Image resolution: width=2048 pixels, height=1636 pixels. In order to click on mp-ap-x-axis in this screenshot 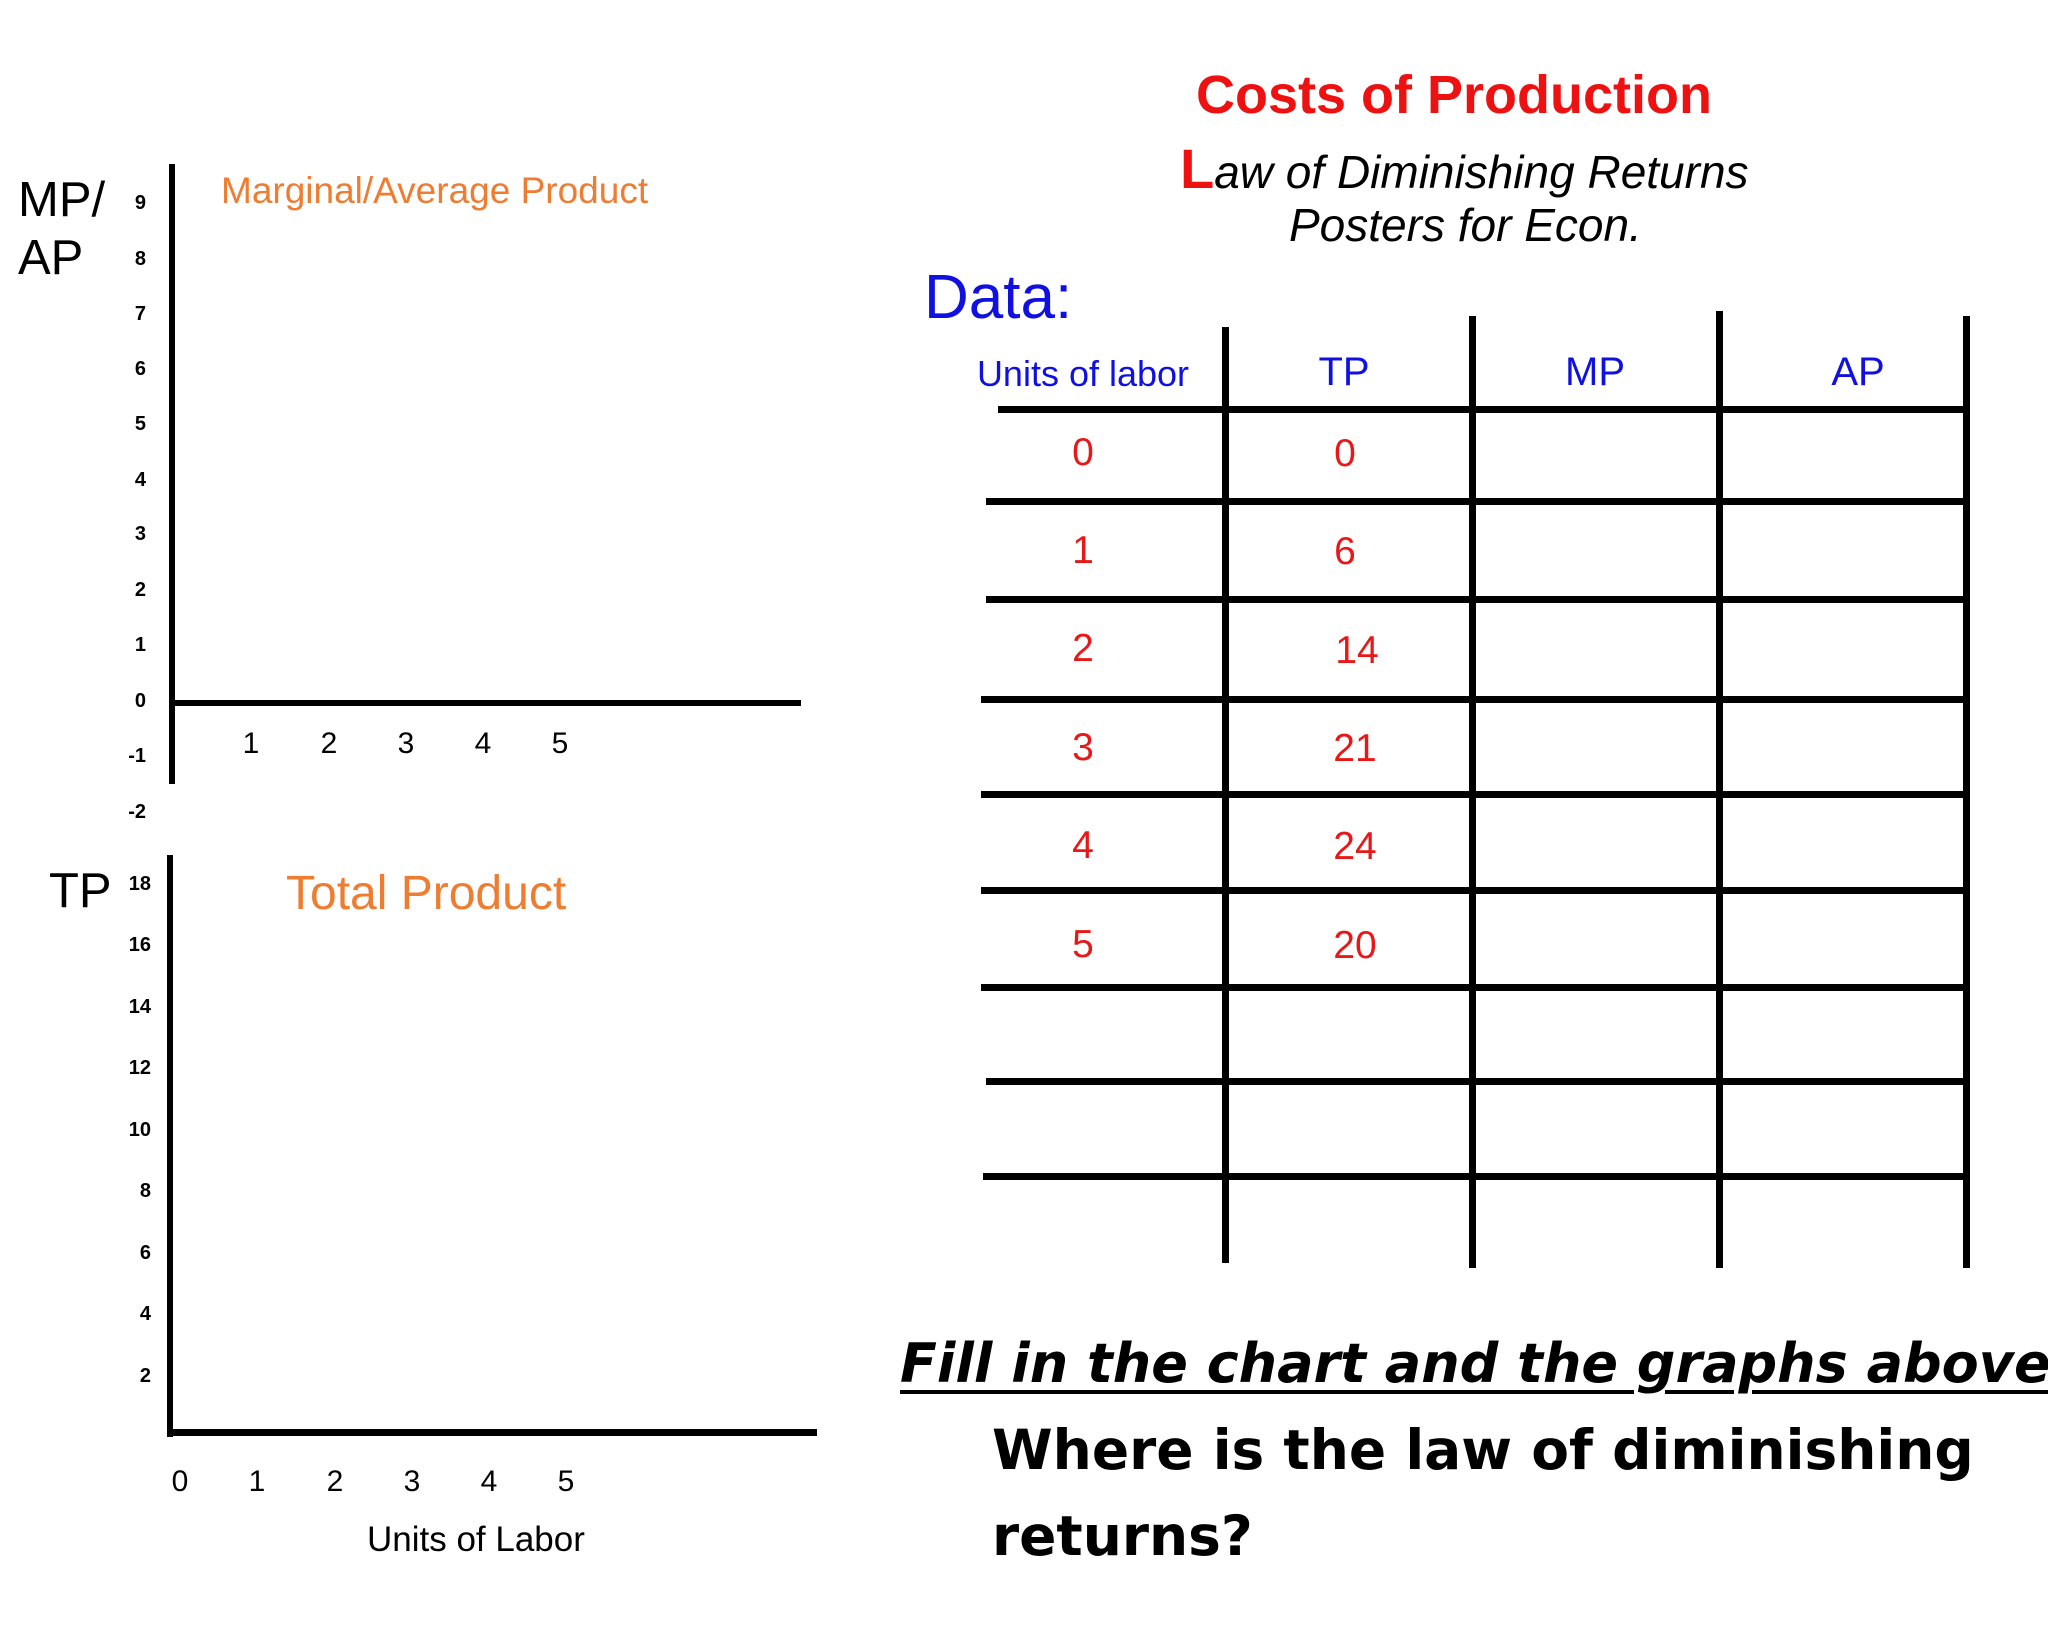, I will do `click(485, 703)`.